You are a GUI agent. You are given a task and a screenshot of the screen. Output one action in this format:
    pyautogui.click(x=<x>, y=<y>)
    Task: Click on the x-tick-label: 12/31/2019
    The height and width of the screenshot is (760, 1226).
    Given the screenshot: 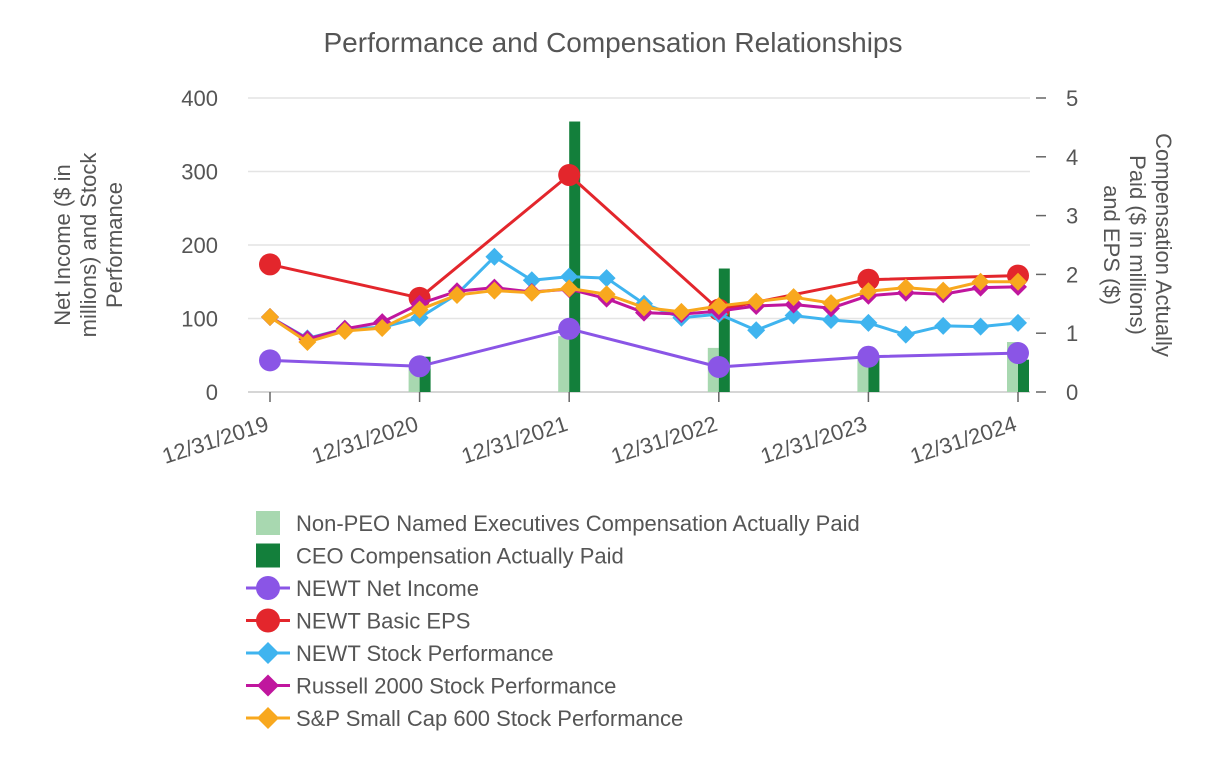 What is the action you would take?
    pyautogui.click(x=215, y=440)
    